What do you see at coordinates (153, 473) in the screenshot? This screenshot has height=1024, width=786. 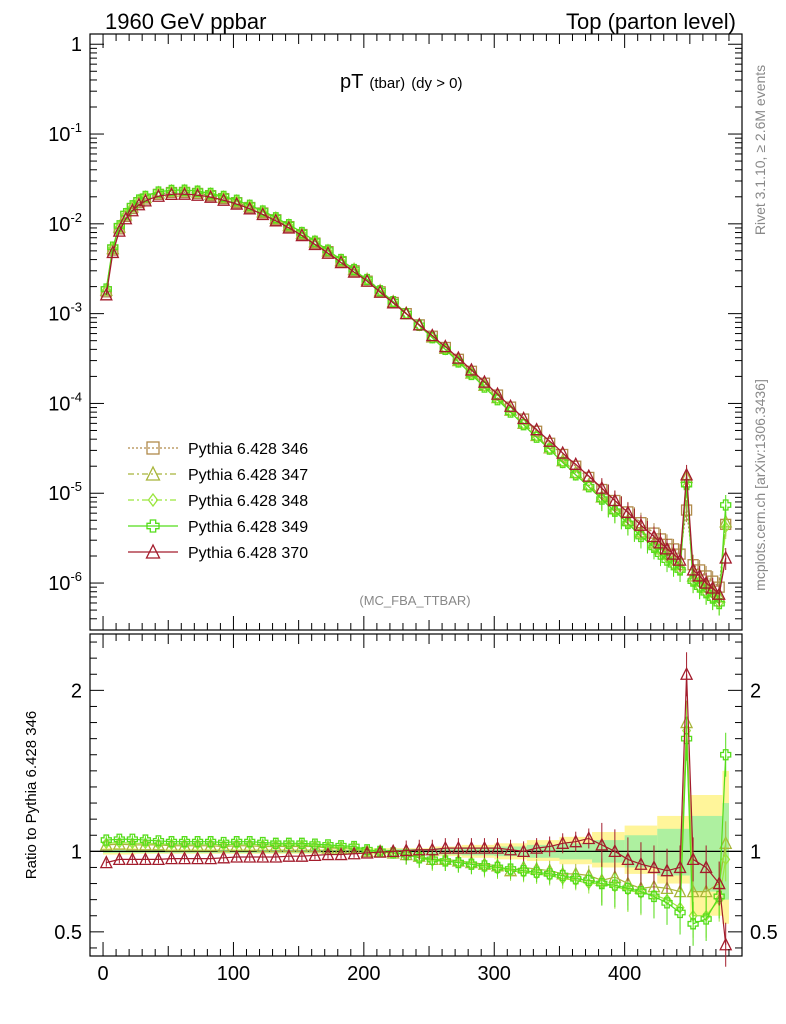 I see `legend-marker` at bounding box center [153, 473].